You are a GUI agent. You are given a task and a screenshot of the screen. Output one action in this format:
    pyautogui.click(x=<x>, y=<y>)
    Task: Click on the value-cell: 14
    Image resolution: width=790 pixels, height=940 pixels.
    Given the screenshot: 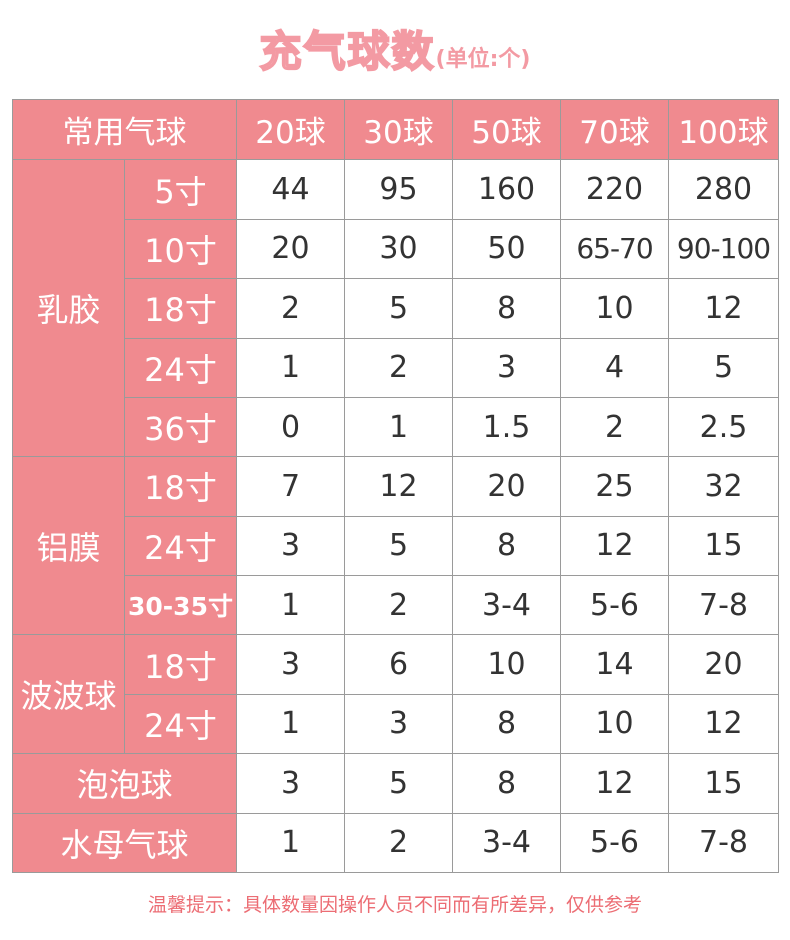 What is the action you would take?
    pyautogui.click(x=614, y=664)
    